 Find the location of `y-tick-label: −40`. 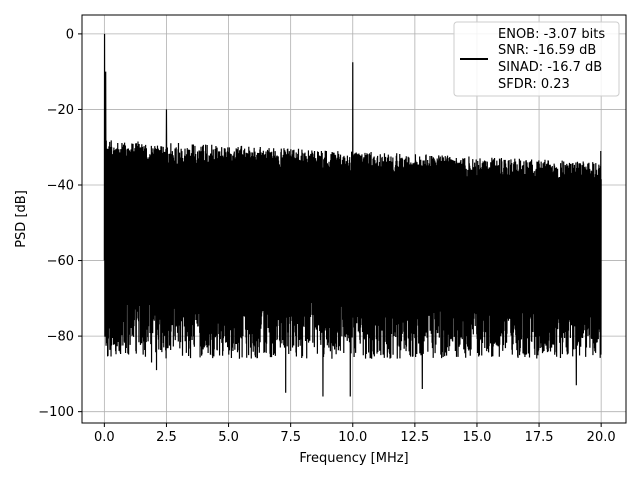

y-tick-label: −40 is located at coordinates (60, 186).